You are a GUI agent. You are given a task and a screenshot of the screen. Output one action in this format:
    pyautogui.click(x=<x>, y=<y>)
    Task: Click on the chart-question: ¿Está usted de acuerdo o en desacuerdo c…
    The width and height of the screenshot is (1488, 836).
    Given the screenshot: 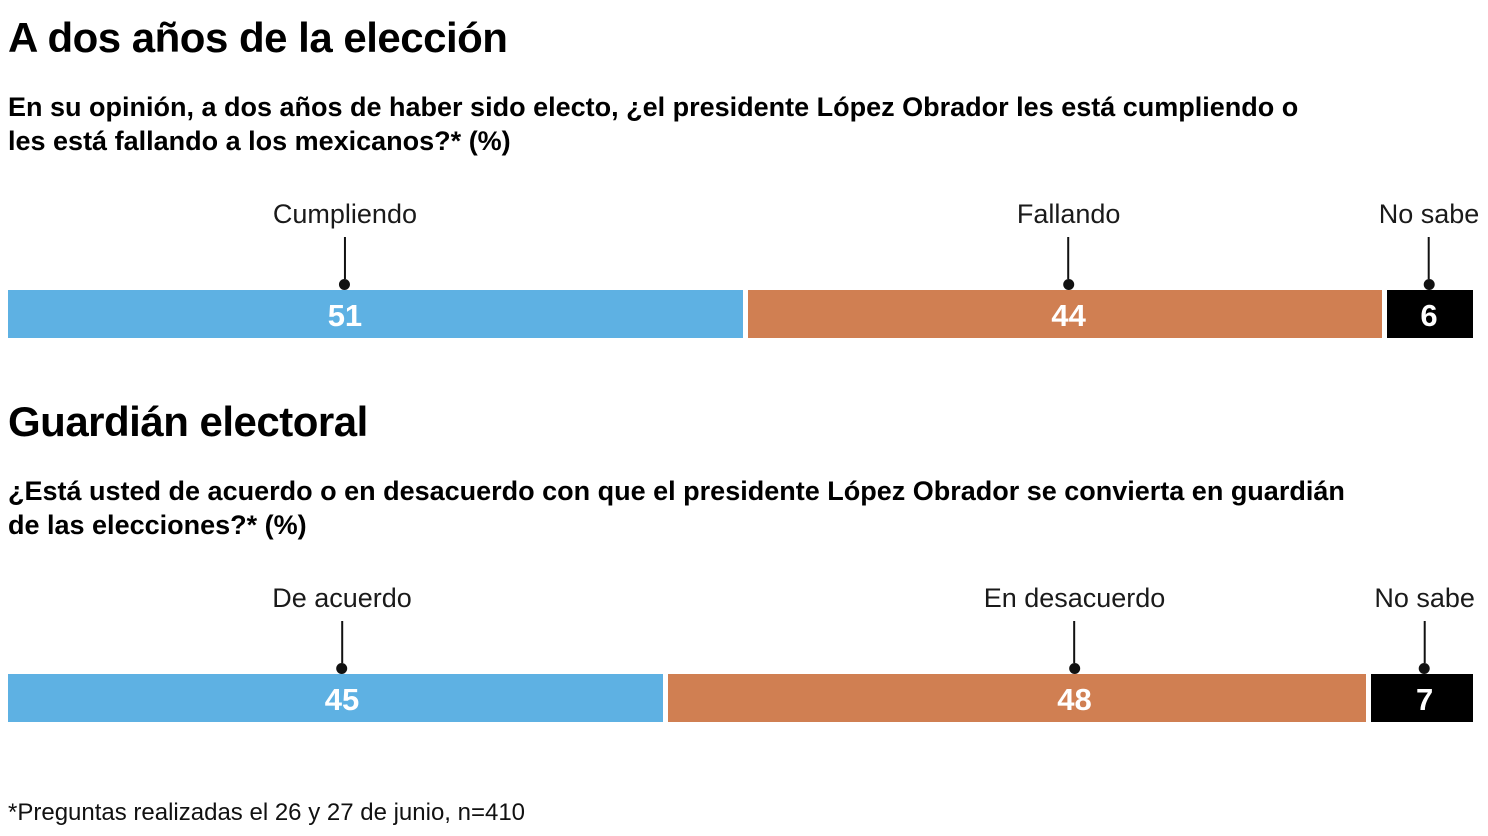 What is the action you would take?
    pyautogui.click(x=740, y=508)
    